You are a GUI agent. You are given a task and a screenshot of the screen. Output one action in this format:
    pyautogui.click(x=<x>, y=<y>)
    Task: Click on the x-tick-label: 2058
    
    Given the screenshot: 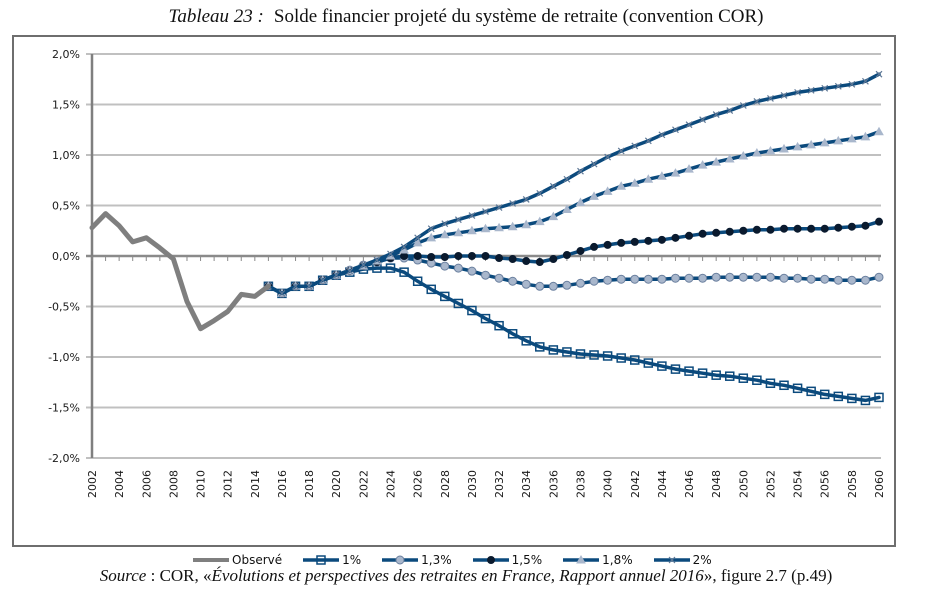 What is the action you would take?
    pyautogui.click(x=852, y=484)
    